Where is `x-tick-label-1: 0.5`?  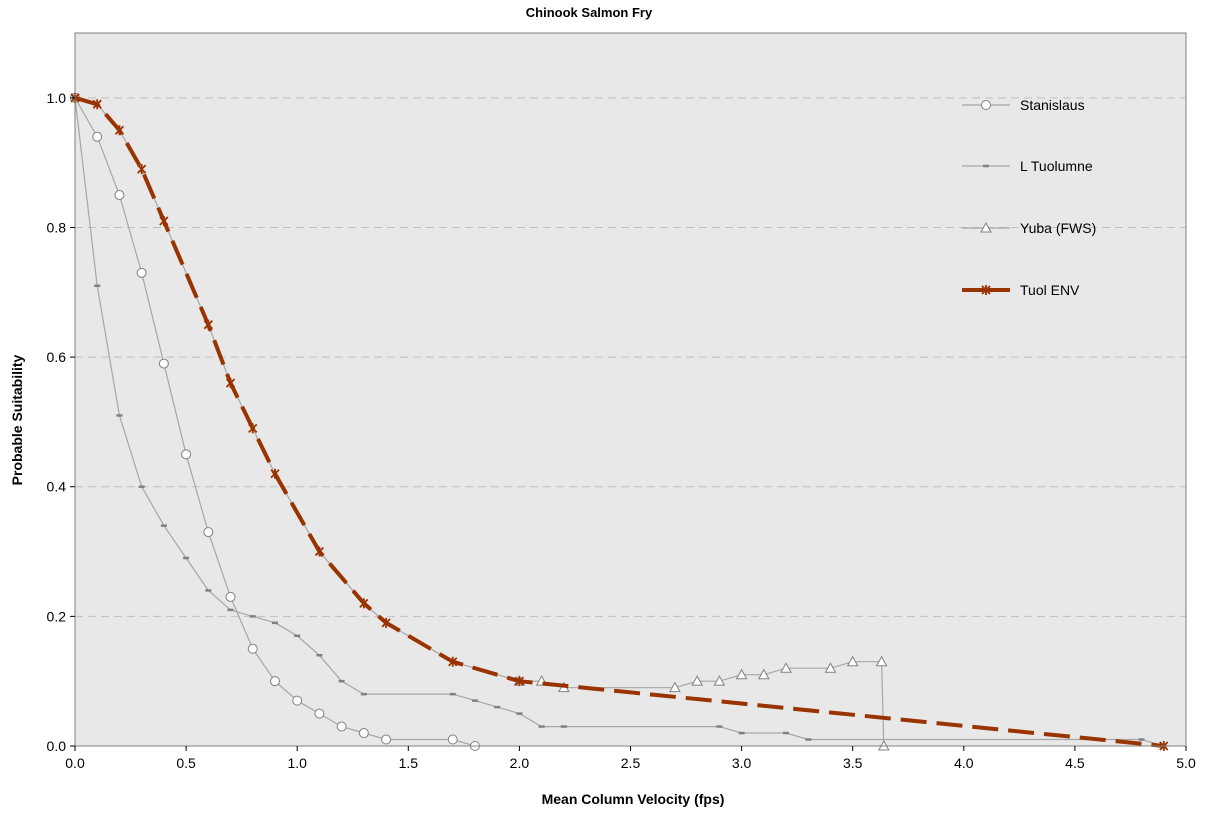 x-tick-label-1: 0.5 is located at coordinates (186, 763).